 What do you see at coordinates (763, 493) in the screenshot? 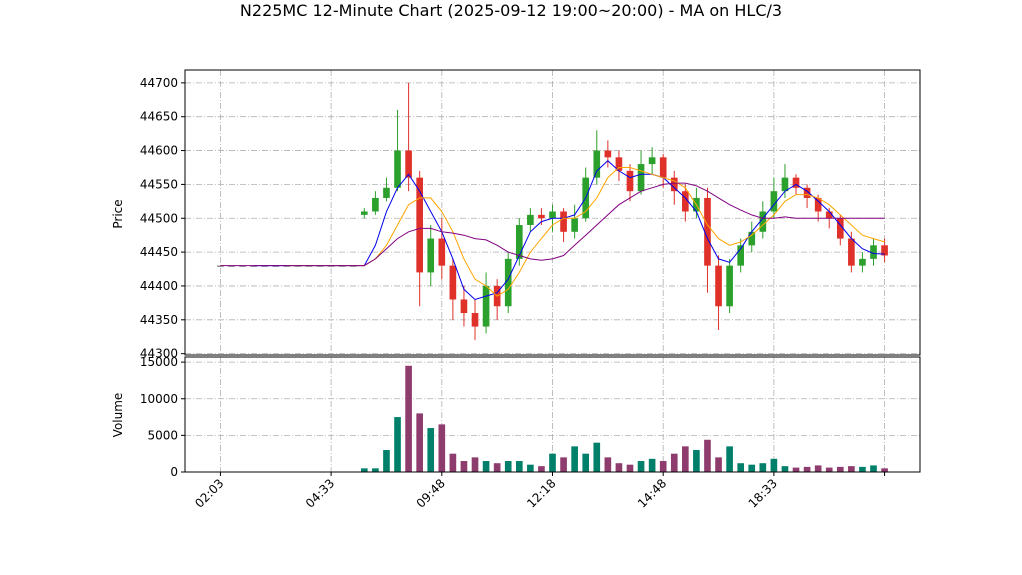
I see `x-tick-label: 18:33` at bounding box center [763, 493].